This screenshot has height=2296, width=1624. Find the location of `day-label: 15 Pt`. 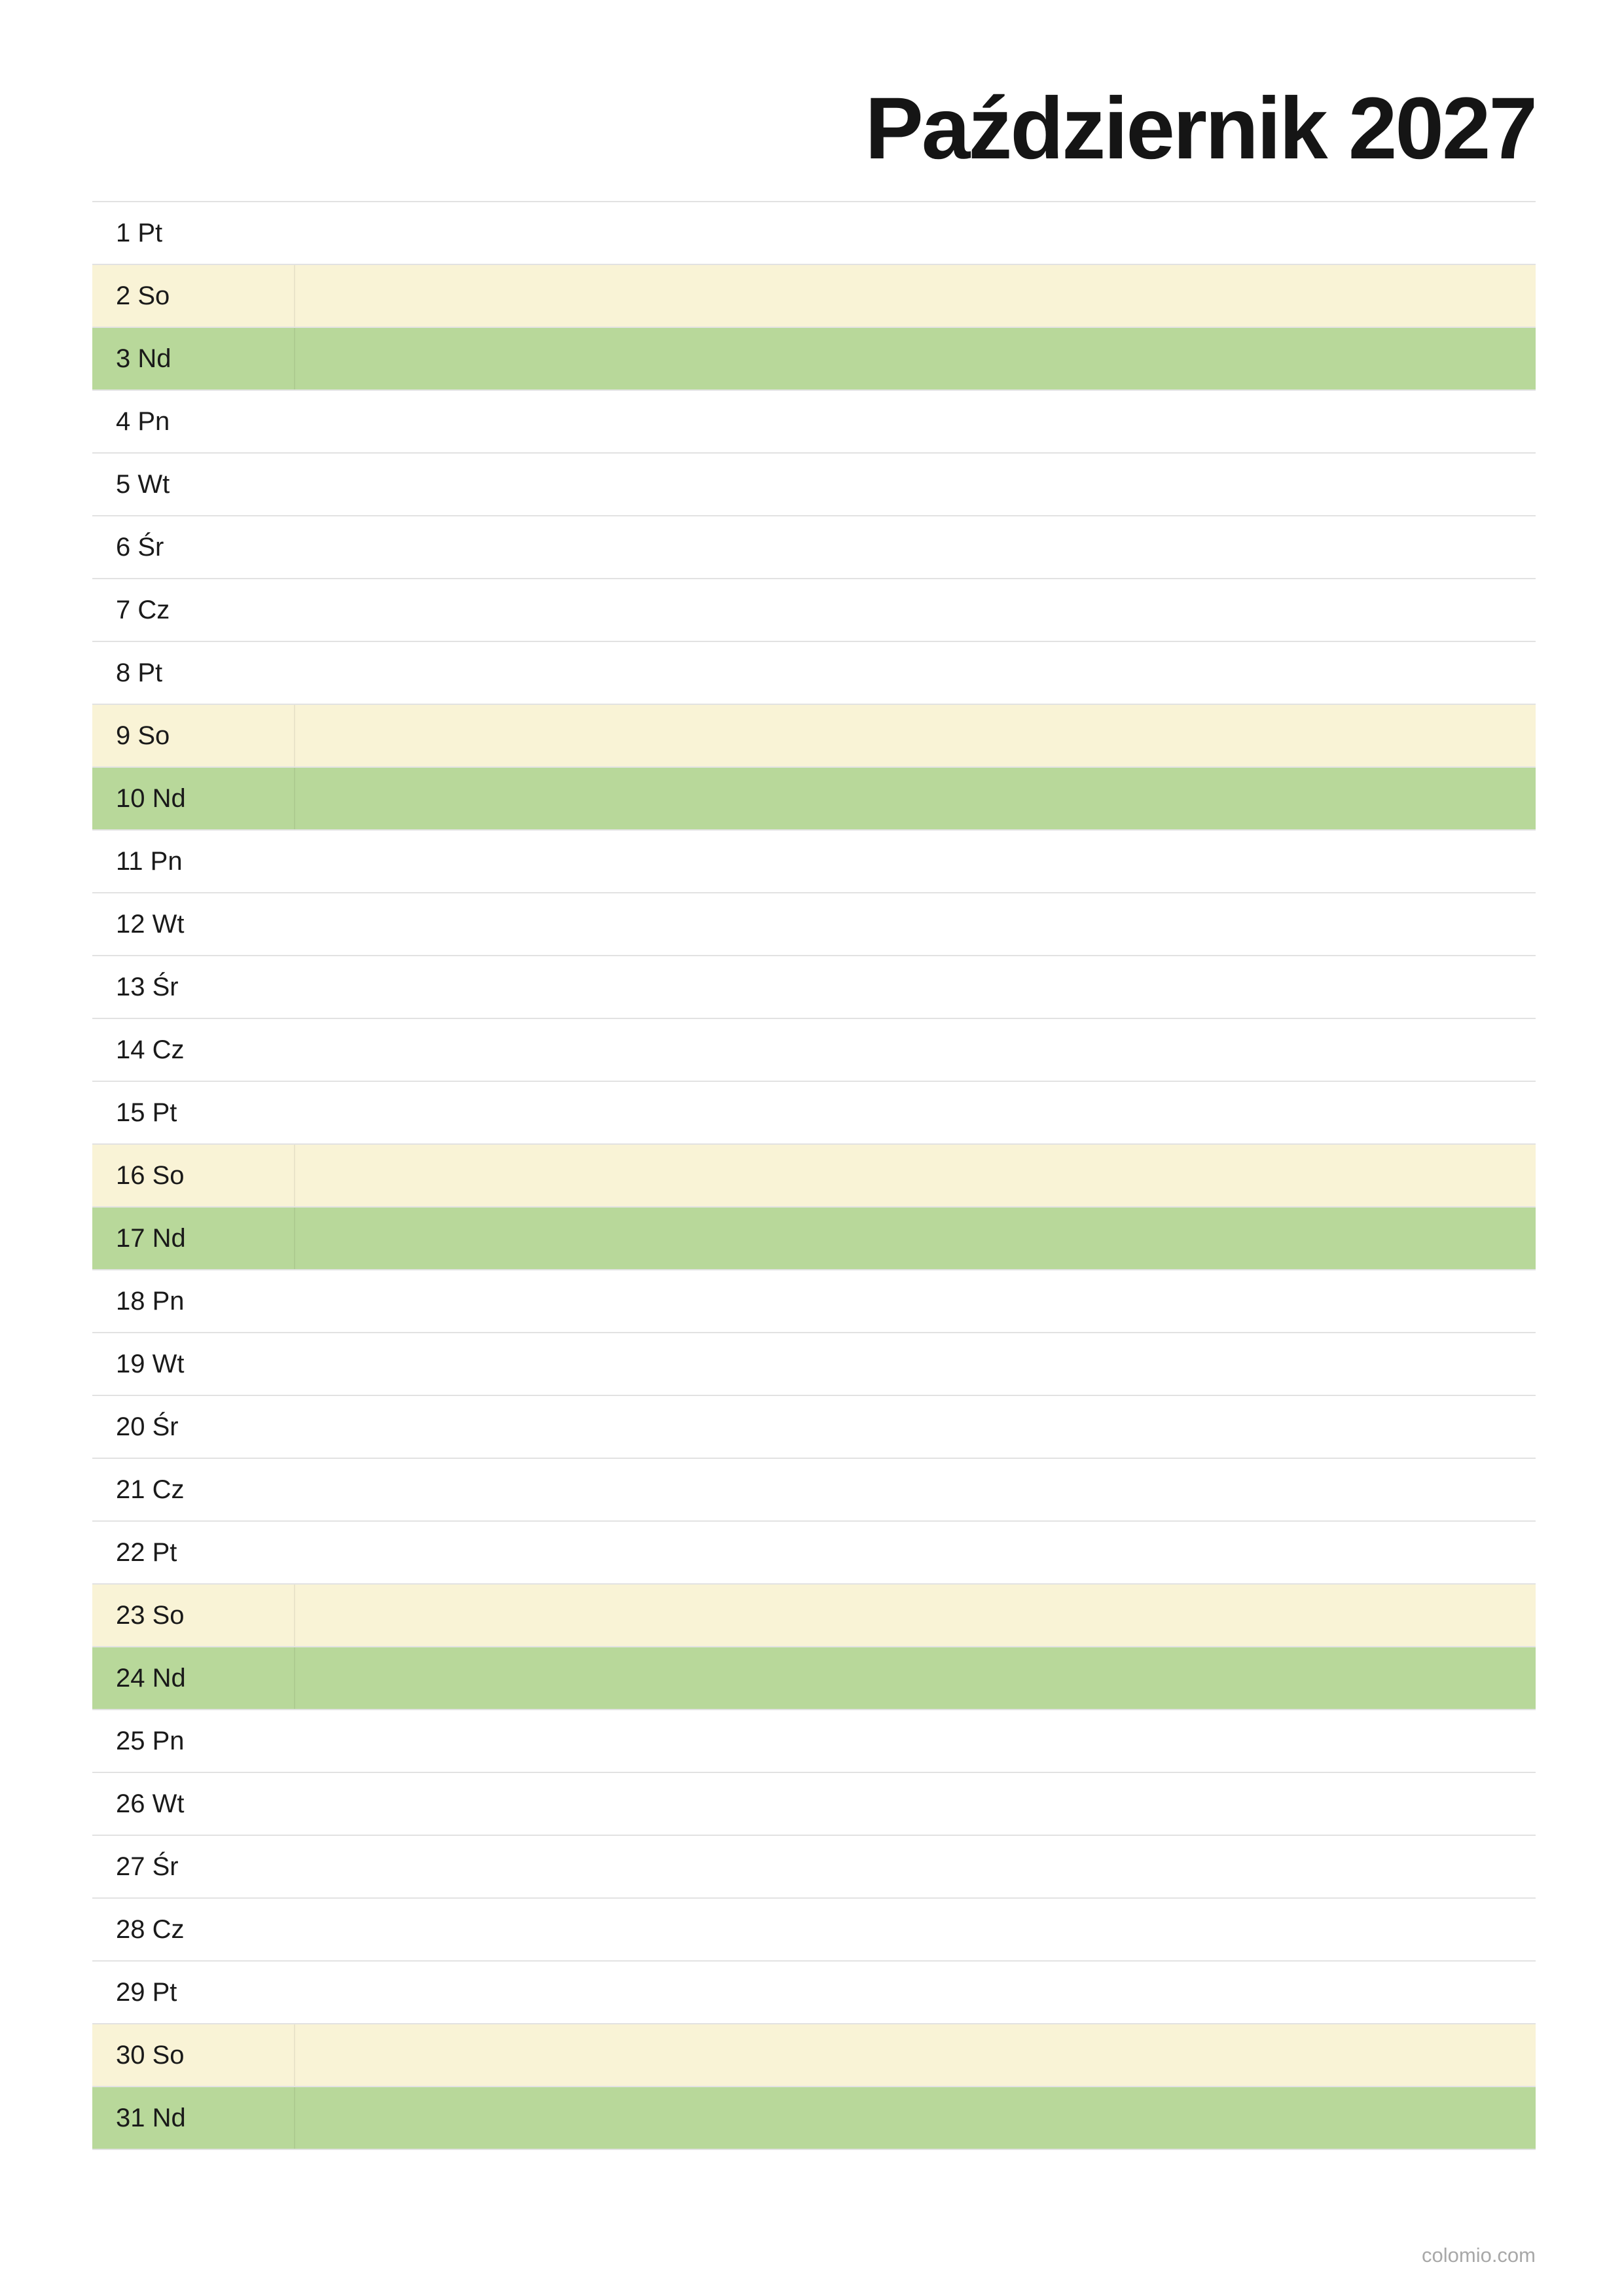

day-label: 15 Pt is located at coordinates (146, 1112).